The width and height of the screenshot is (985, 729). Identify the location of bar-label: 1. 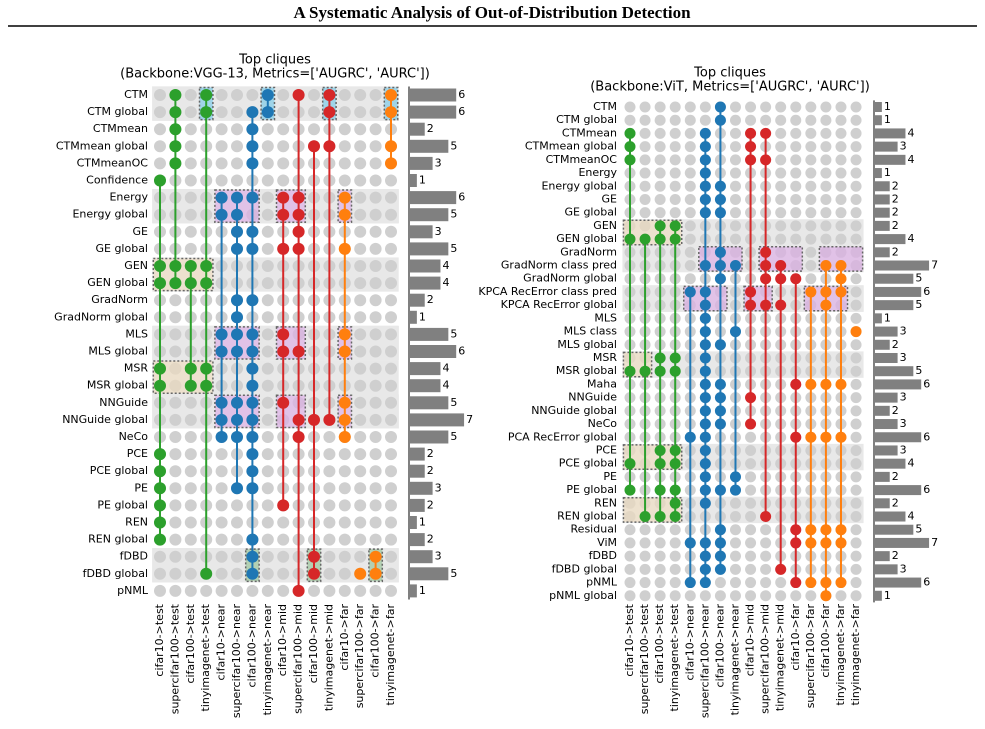
(887, 595).